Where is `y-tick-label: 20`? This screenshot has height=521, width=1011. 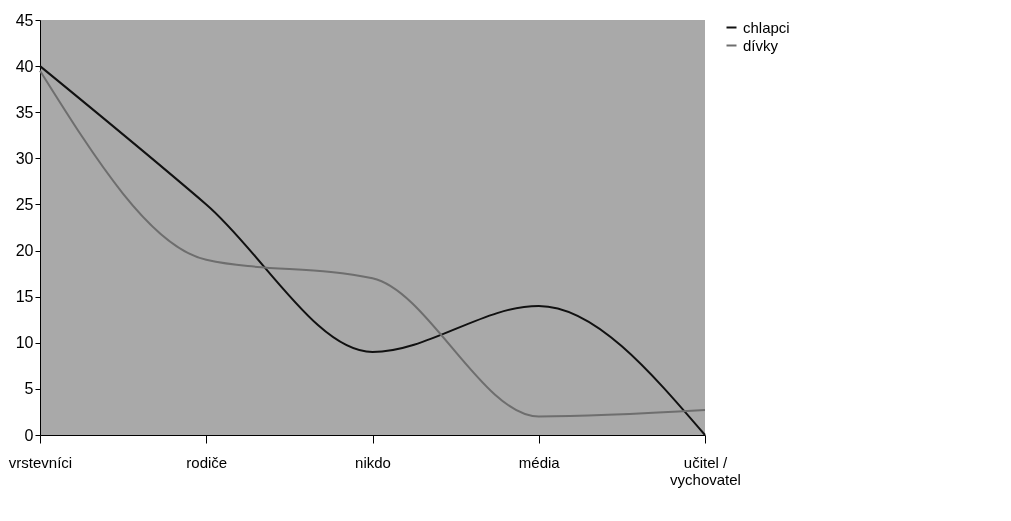
y-tick-label: 20 is located at coordinates (24, 251).